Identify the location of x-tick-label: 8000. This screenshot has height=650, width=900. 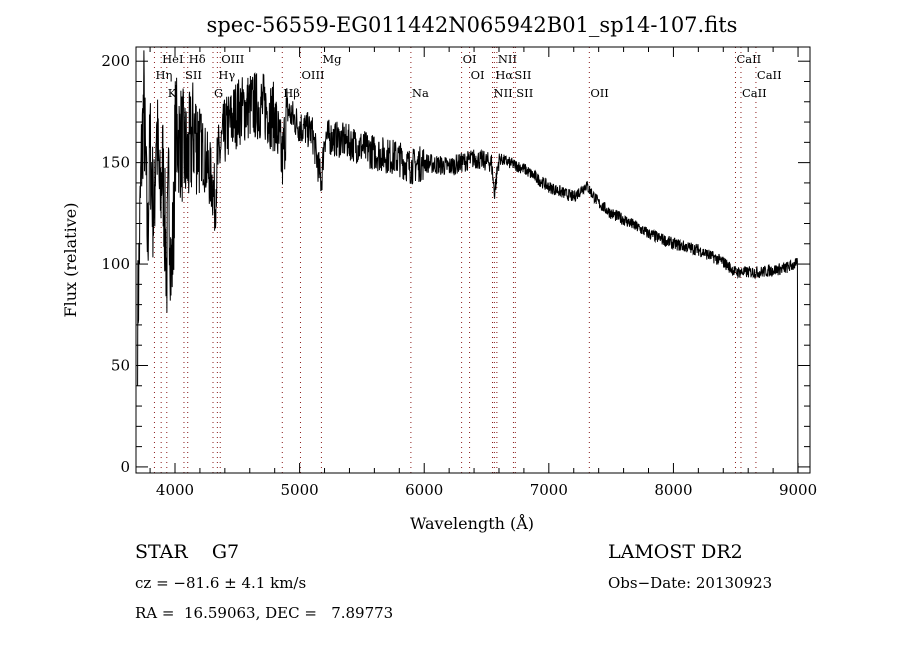
(673, 490).